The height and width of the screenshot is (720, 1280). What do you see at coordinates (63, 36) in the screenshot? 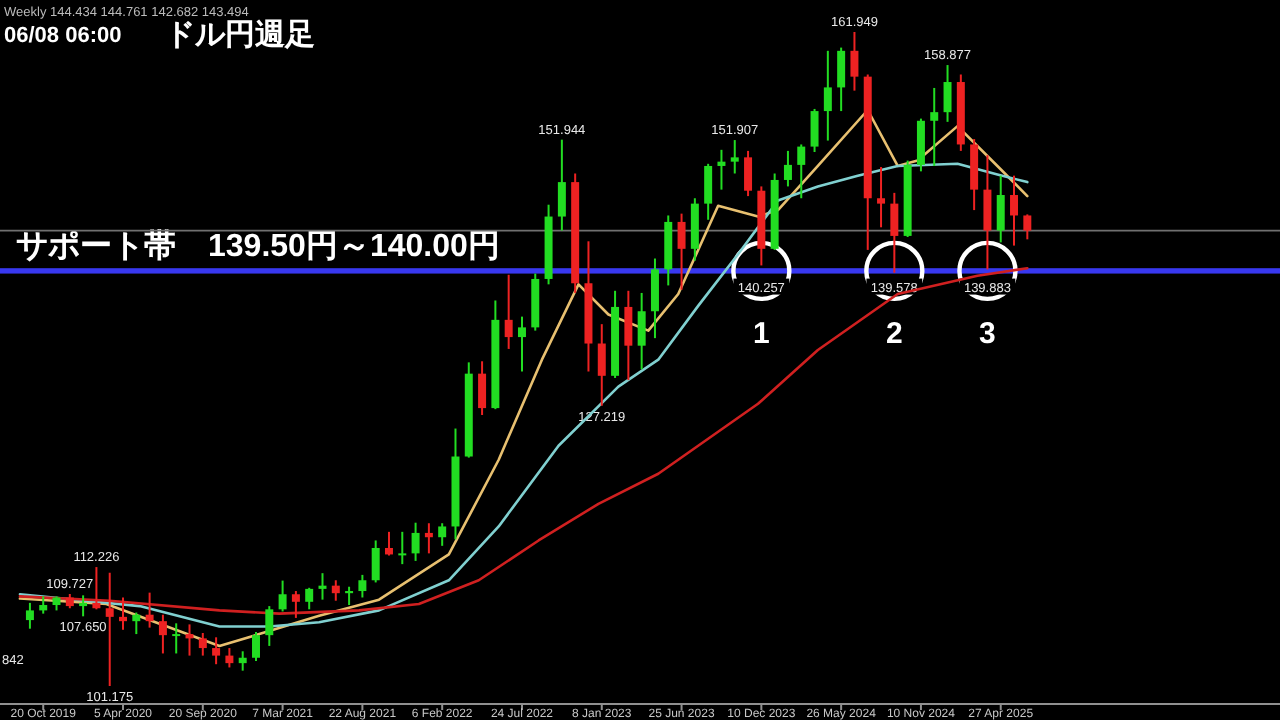
I see `annotation: 06/08 06:00` at bounding box center [63, 36].